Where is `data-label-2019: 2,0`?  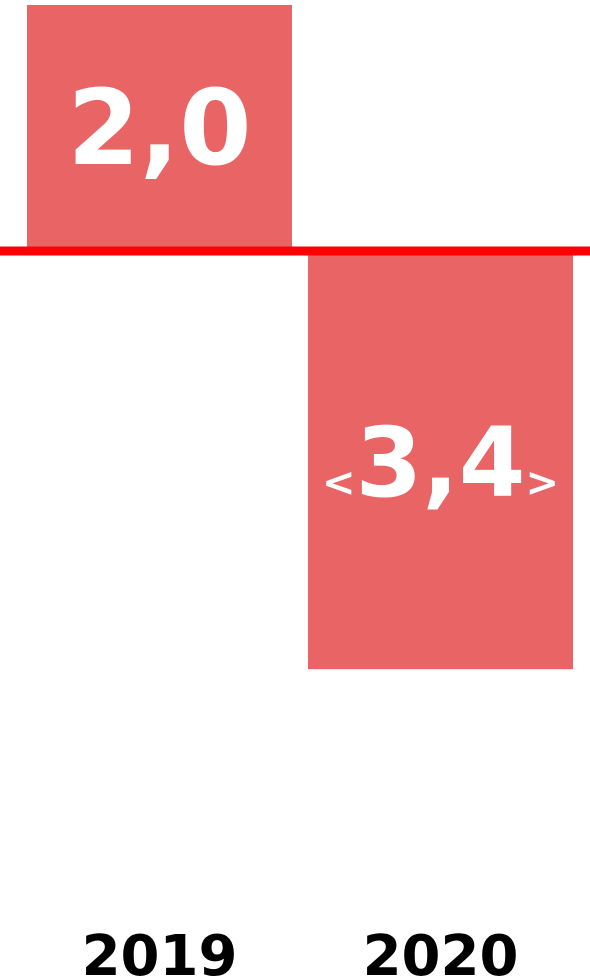
data-label-2019: 2,0 is located at coordinates (159, 128).